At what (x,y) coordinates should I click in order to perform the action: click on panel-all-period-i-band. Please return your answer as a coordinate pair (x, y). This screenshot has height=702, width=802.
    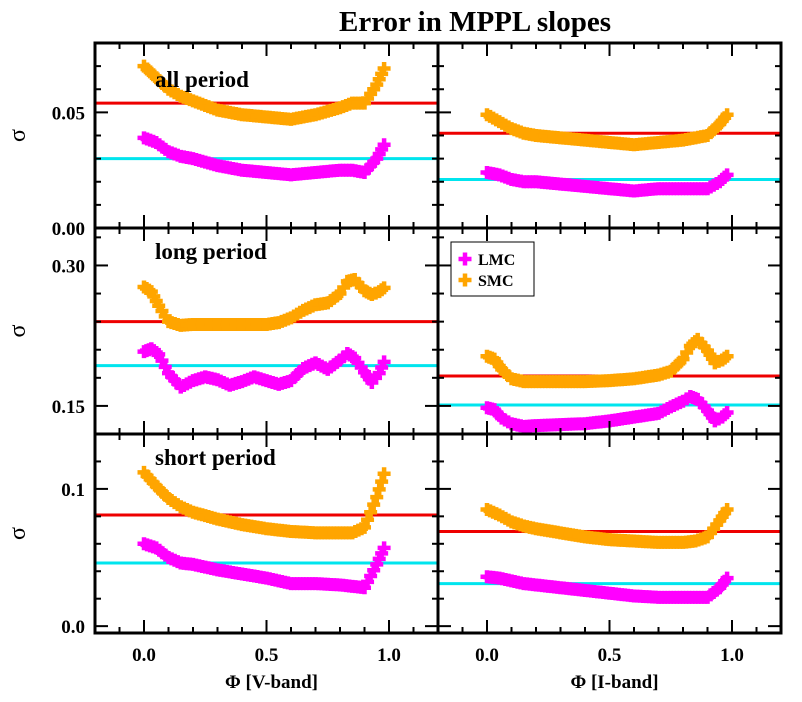
    Looking at the image, I should click on (609, 135).